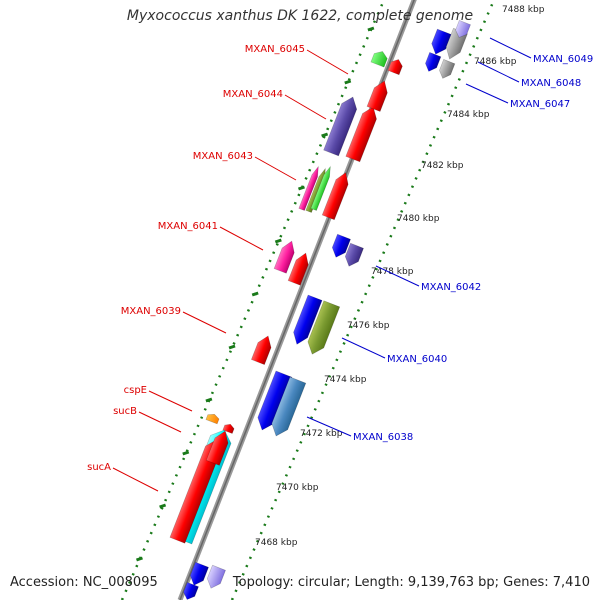 The image size is (600, 604). What do you see at coordinates (418, 219) in the screenshot?
I see `scale-label: 7480 kbp` at bounding box center [418, 219].